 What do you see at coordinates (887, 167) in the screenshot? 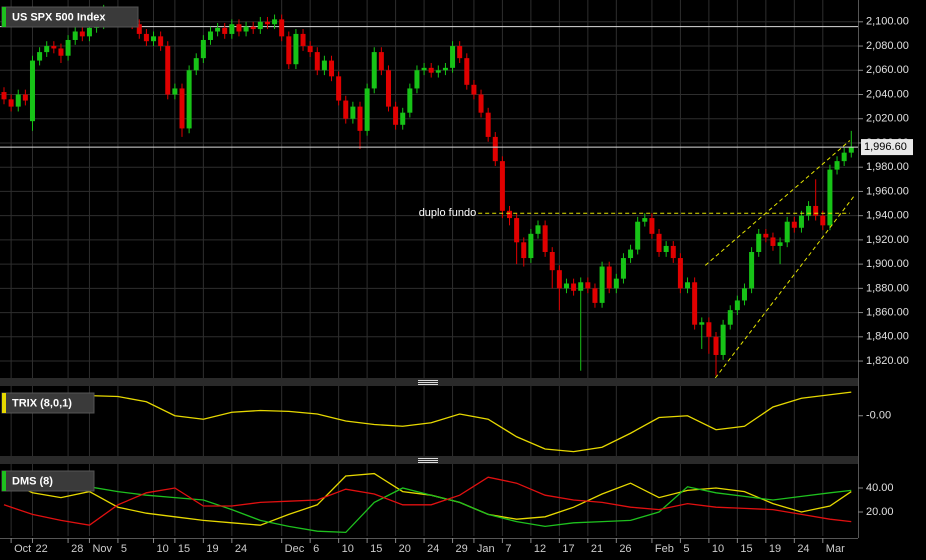
I see `y-tick-label: 1,980.00` at bounding box center [887, 167].